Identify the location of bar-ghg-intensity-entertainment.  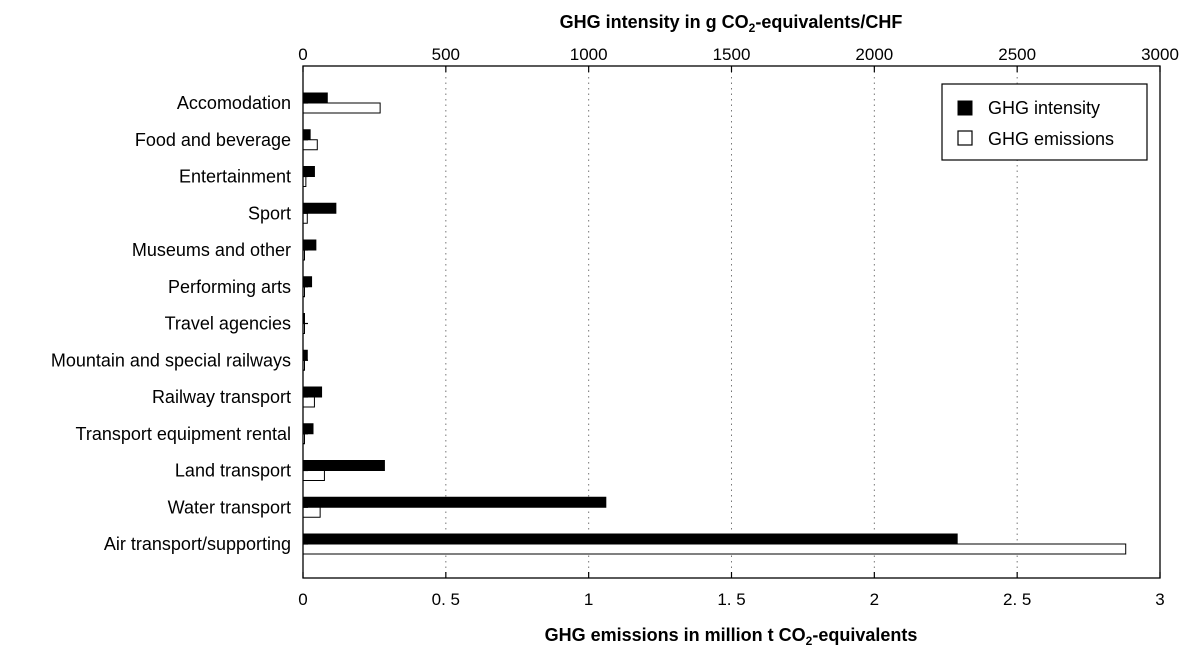
(308, 171).